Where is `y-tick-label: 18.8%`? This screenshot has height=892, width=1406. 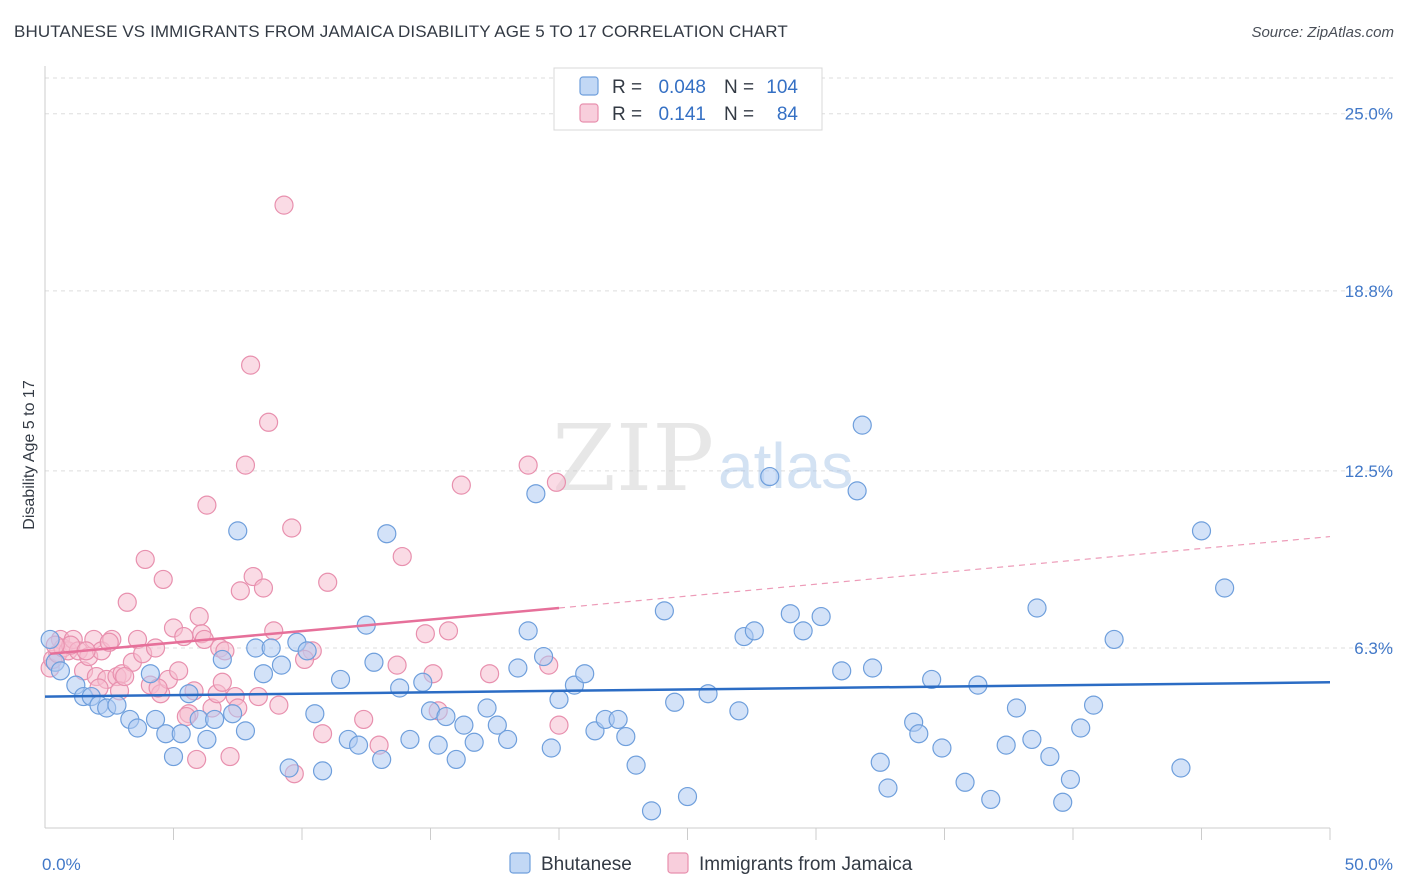
y-tick-label: 18.8% is located at coordinates (1369, 291).